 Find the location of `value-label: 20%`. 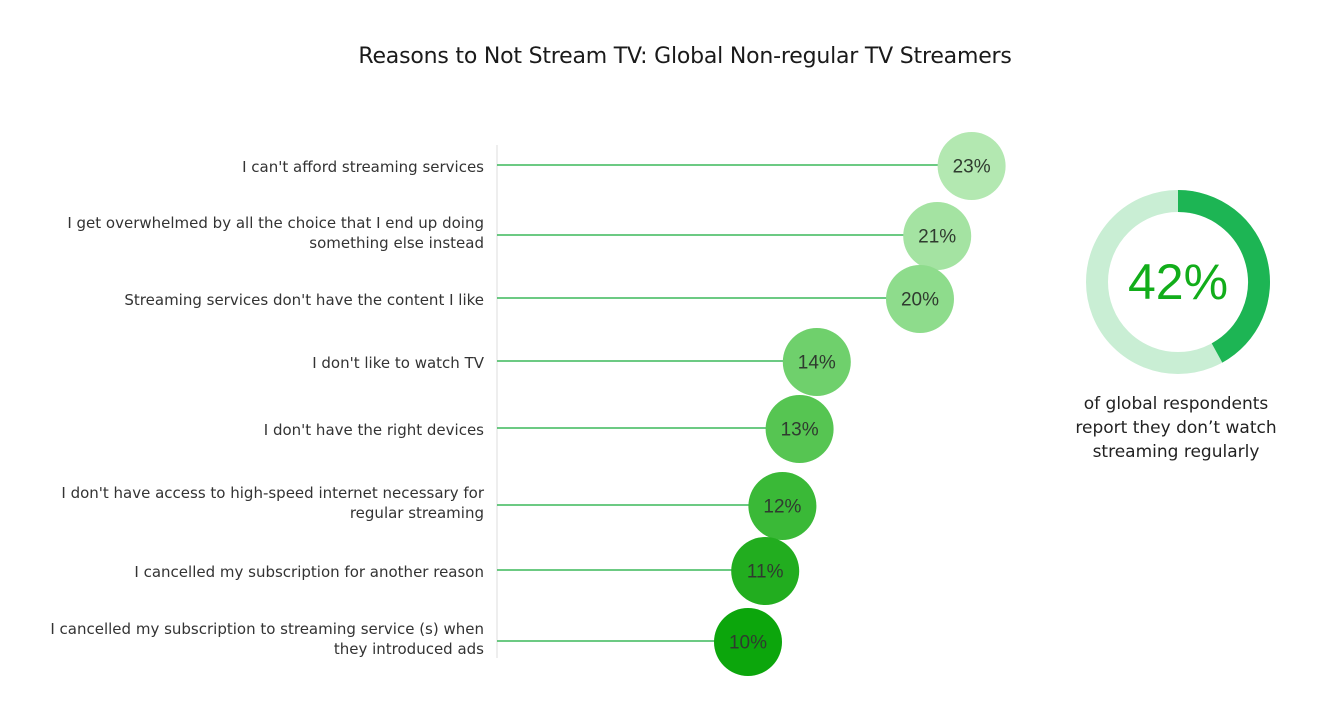

value-label: 20% is located at coordinates (920, 300).